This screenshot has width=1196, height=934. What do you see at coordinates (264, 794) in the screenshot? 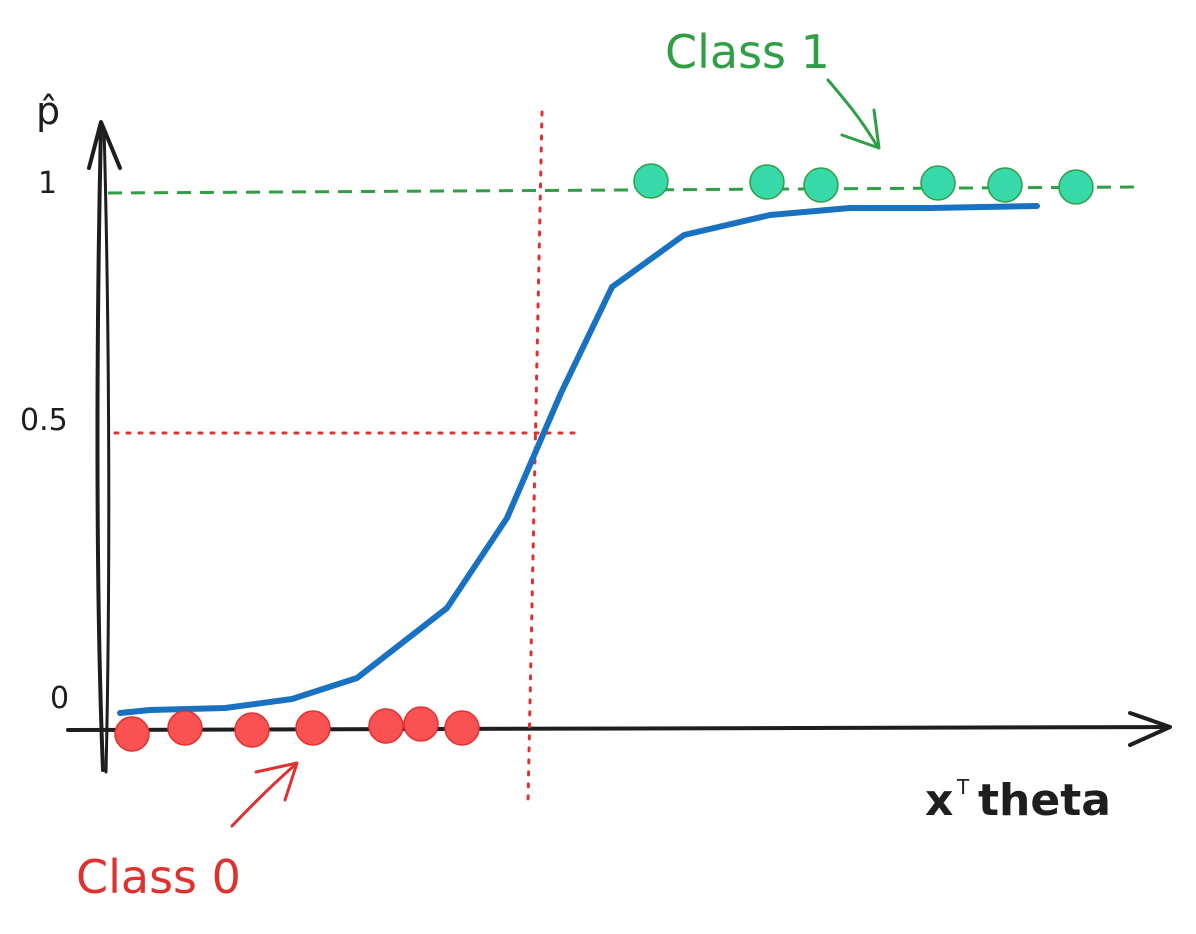
I see `class0-arrow` at bounding box center [264, 794].